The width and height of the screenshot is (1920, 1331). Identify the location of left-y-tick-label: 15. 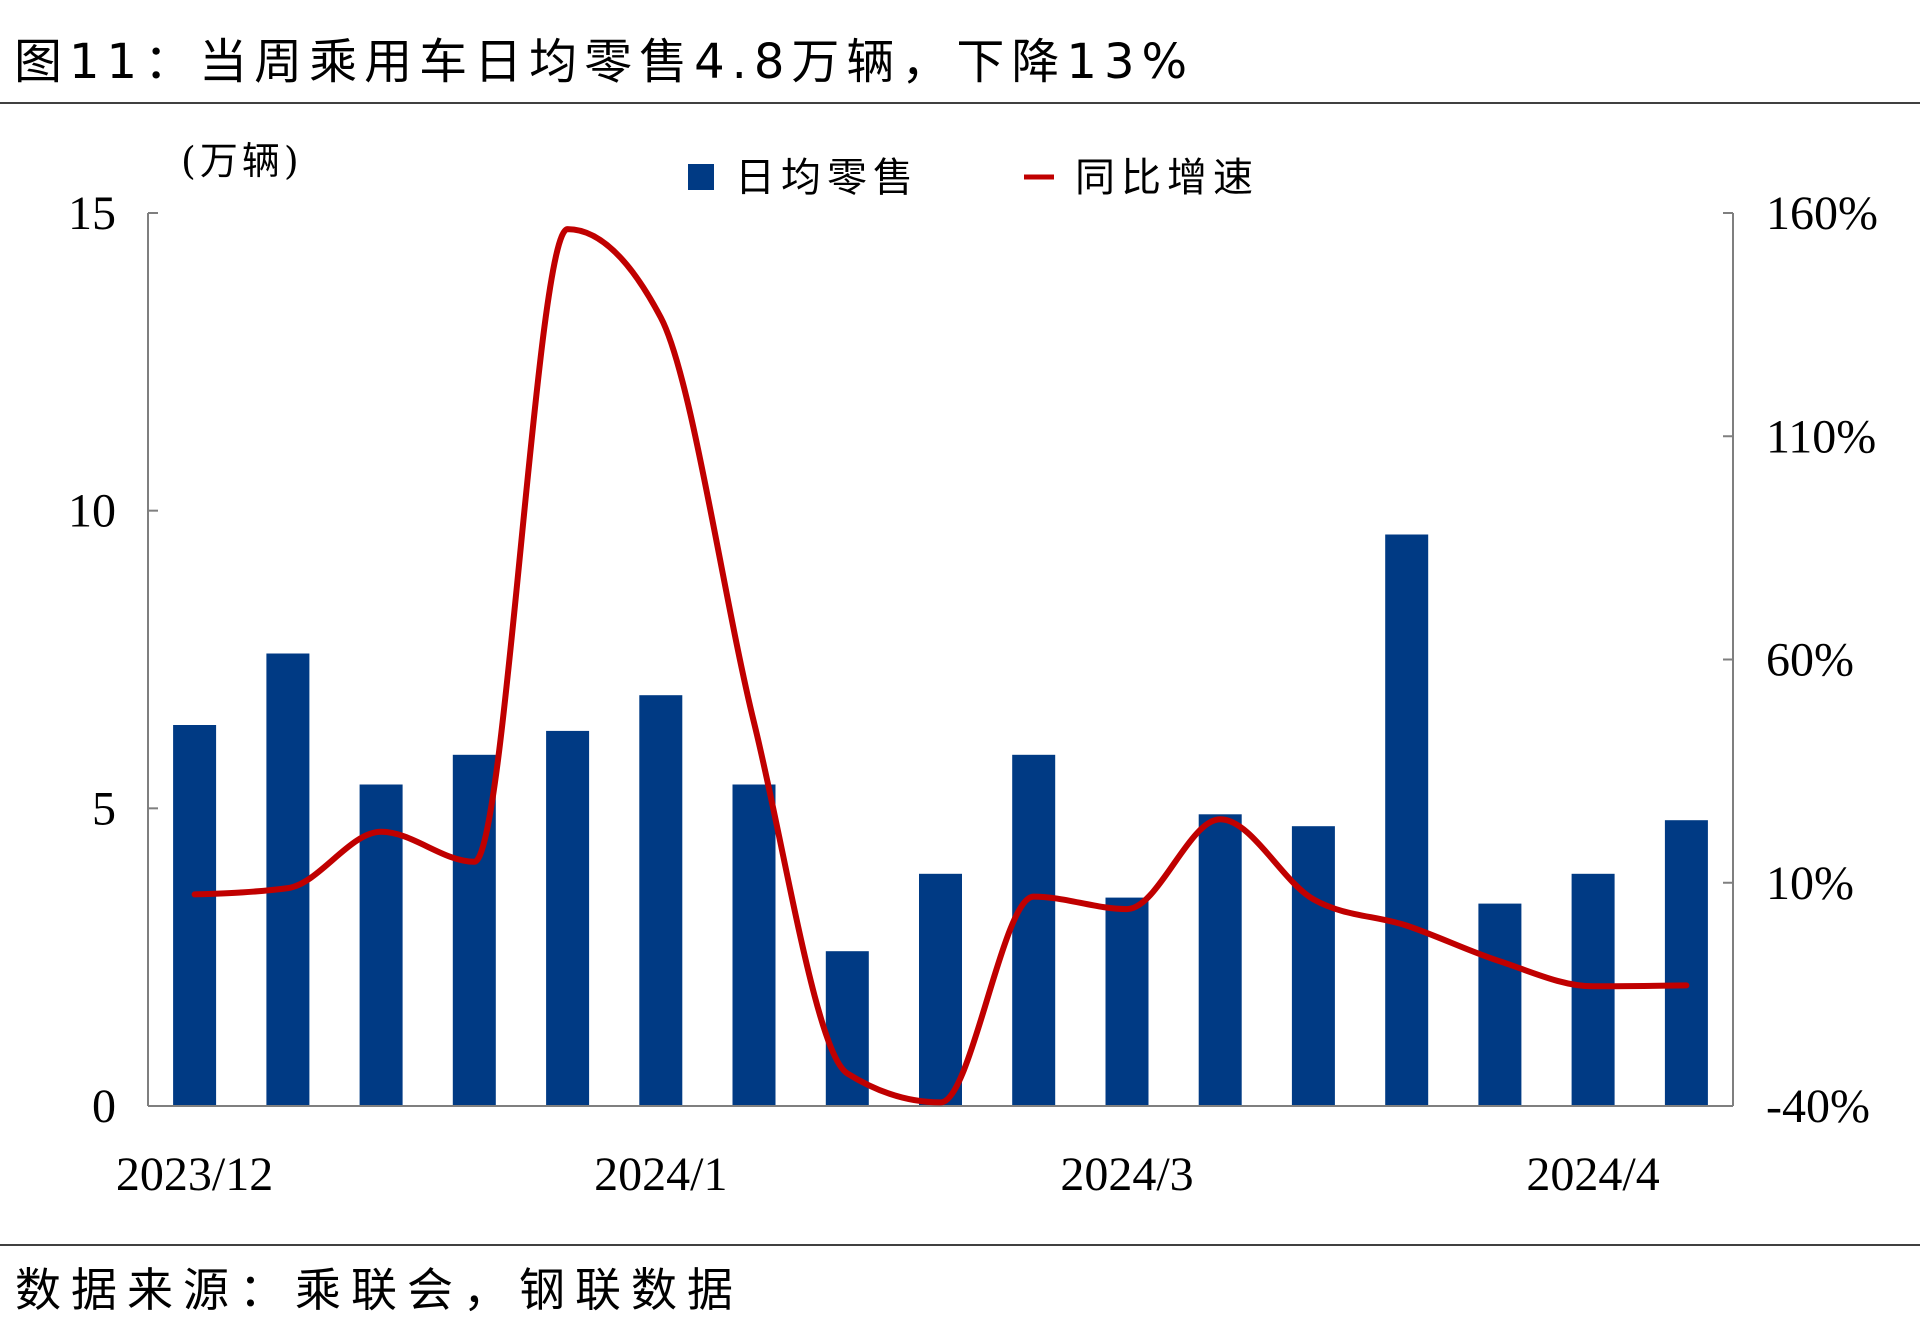
(92, 213).